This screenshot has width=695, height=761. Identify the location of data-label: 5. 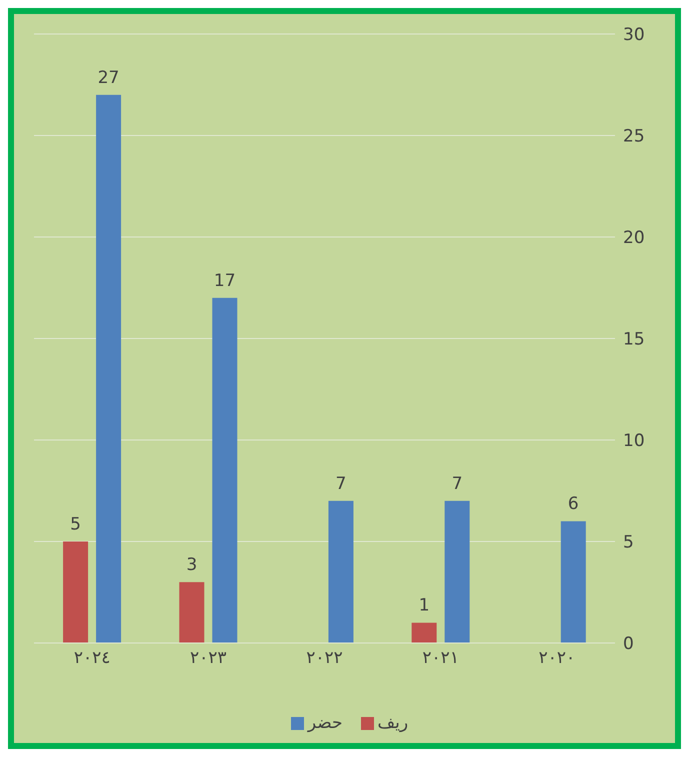
(75, 524).